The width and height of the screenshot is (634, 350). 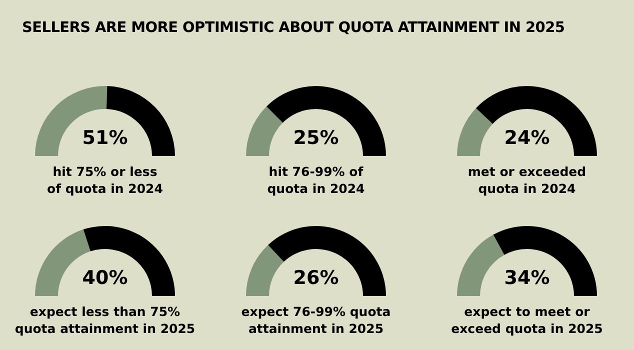 I want to click on text: expect to meet or exceed quota in 2025, so click(x=527, y=320).